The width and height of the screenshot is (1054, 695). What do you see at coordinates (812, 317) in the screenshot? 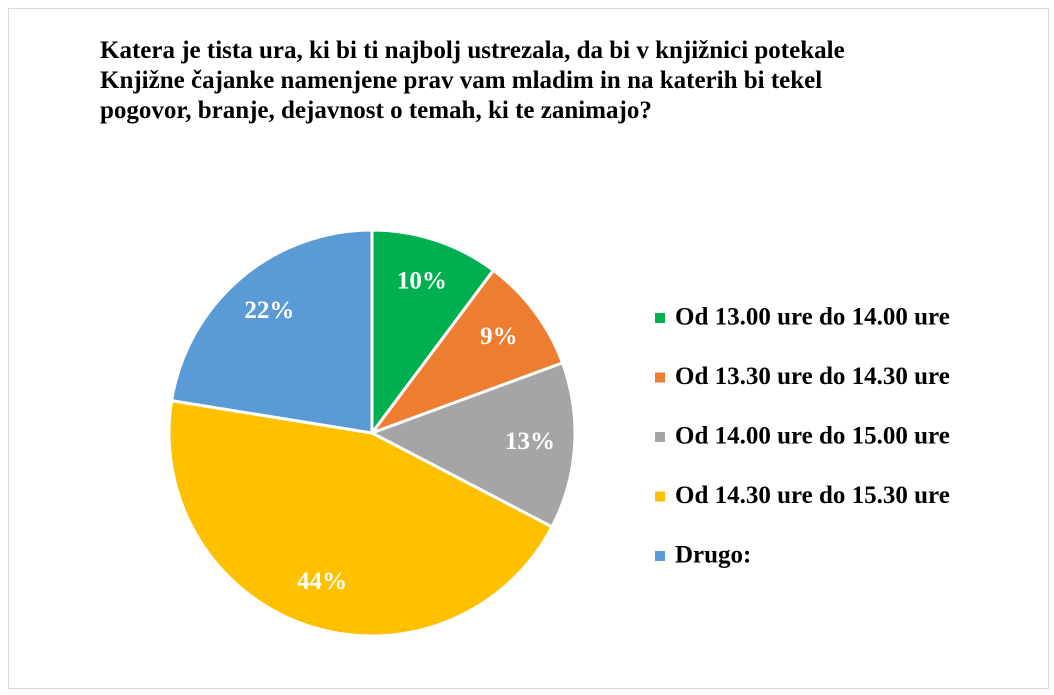
I see `legend-label: Od 13.00 ure do 14.00 ure` at bounding box center [812, 317].